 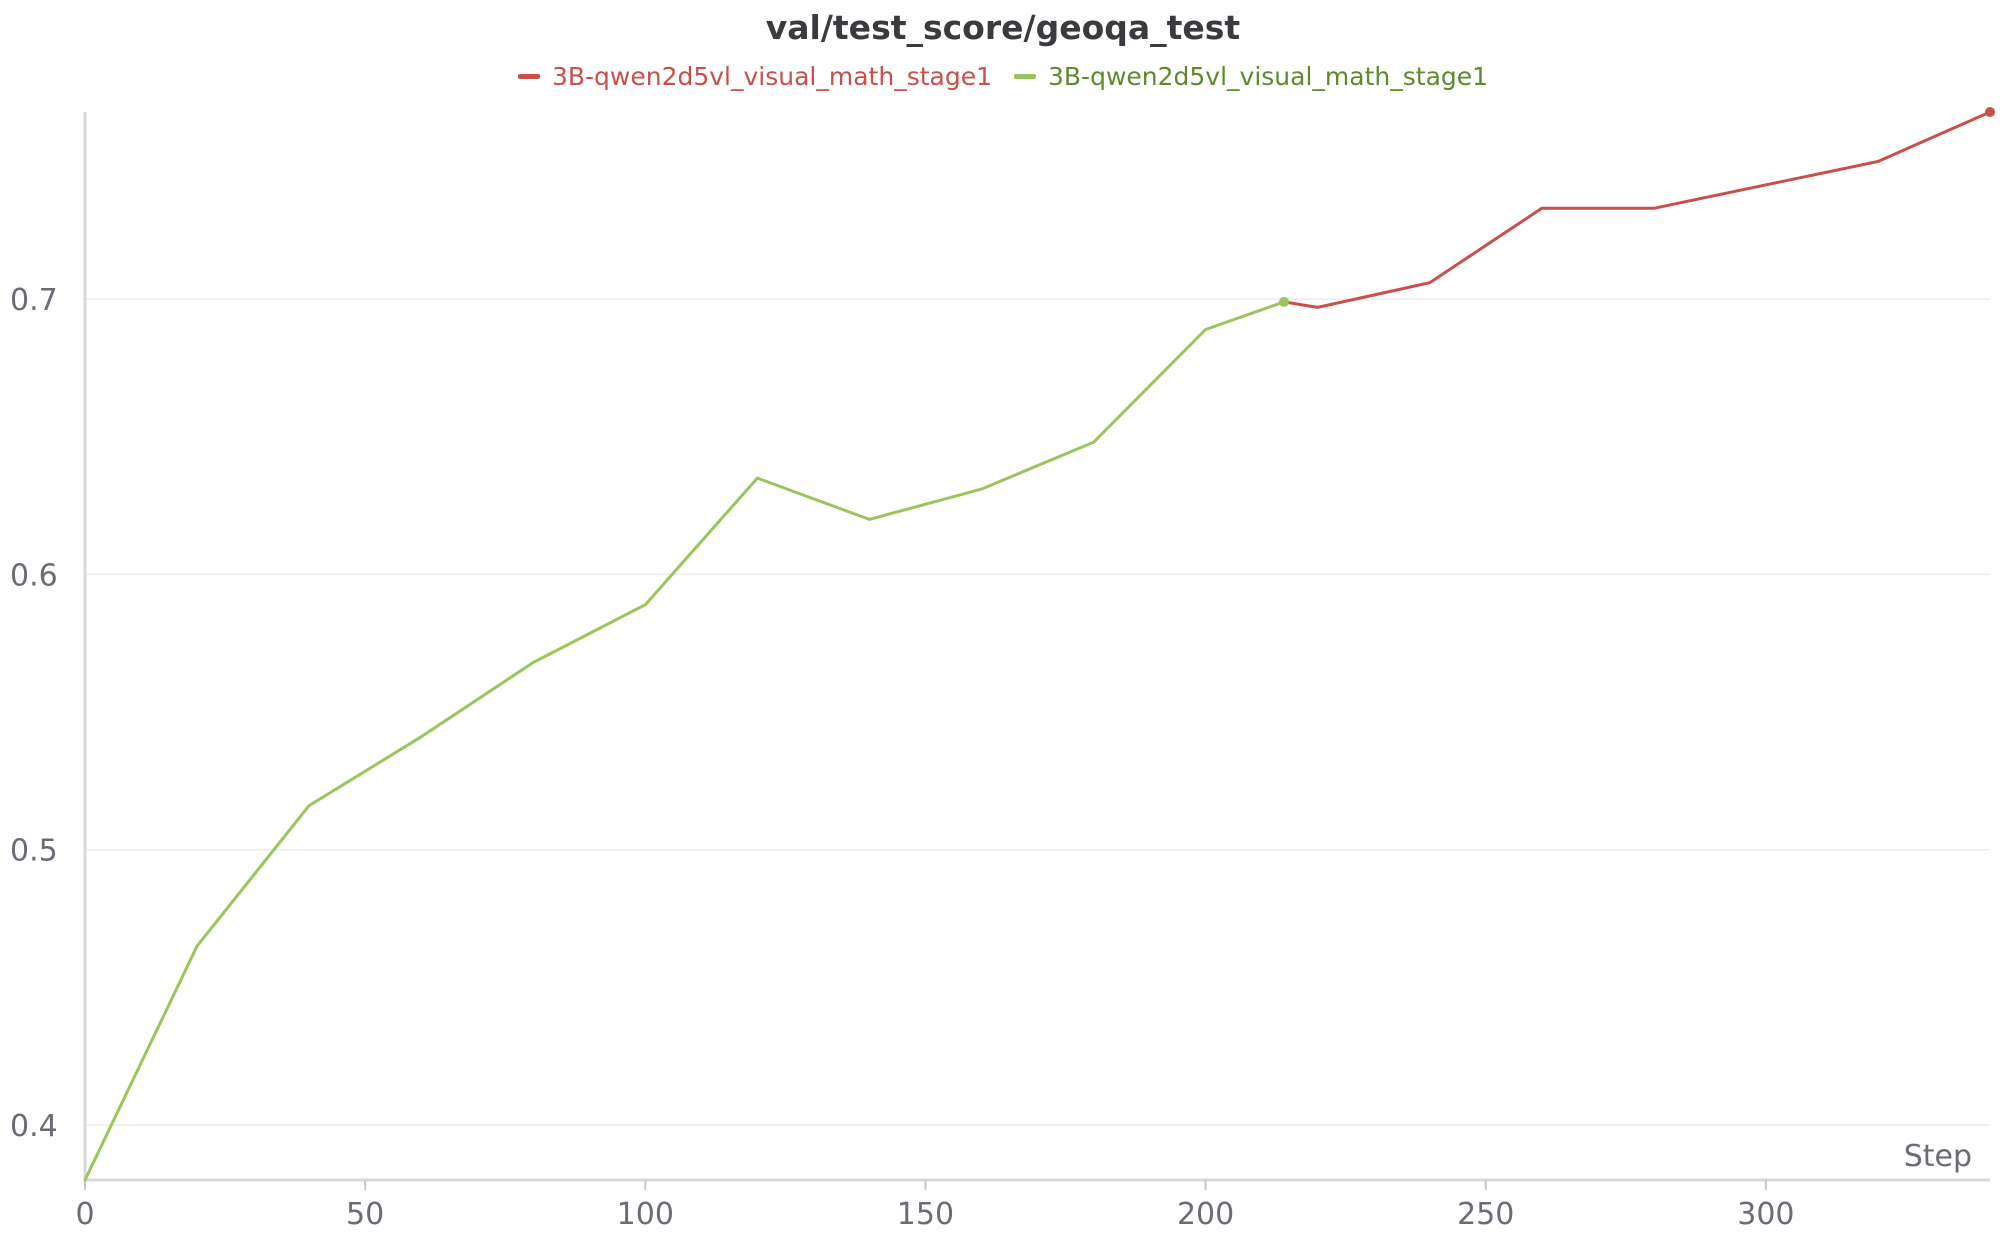 What do you see at coordinates (1637, 209) in the screenshot?
I see `series-line-red` at bounding box center [1637, 209].